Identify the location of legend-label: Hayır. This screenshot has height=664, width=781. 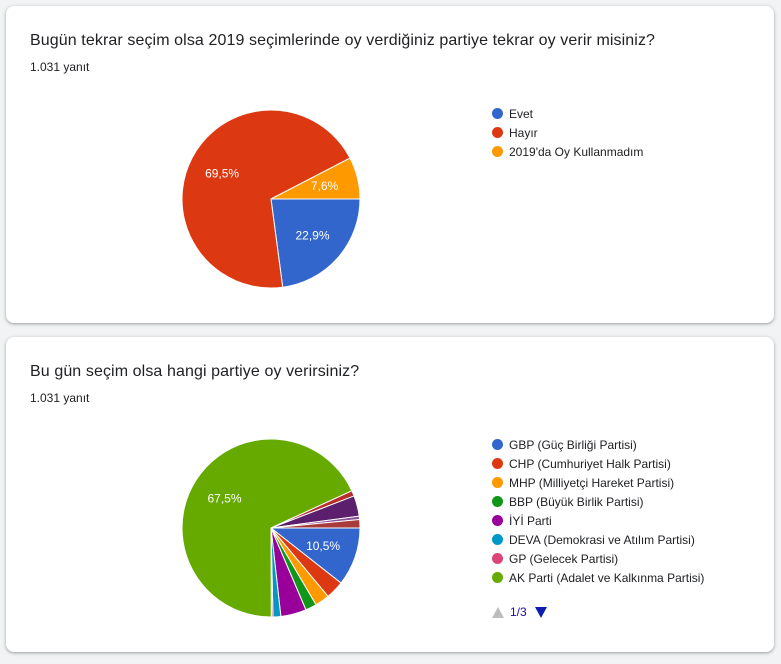
(523, 132).